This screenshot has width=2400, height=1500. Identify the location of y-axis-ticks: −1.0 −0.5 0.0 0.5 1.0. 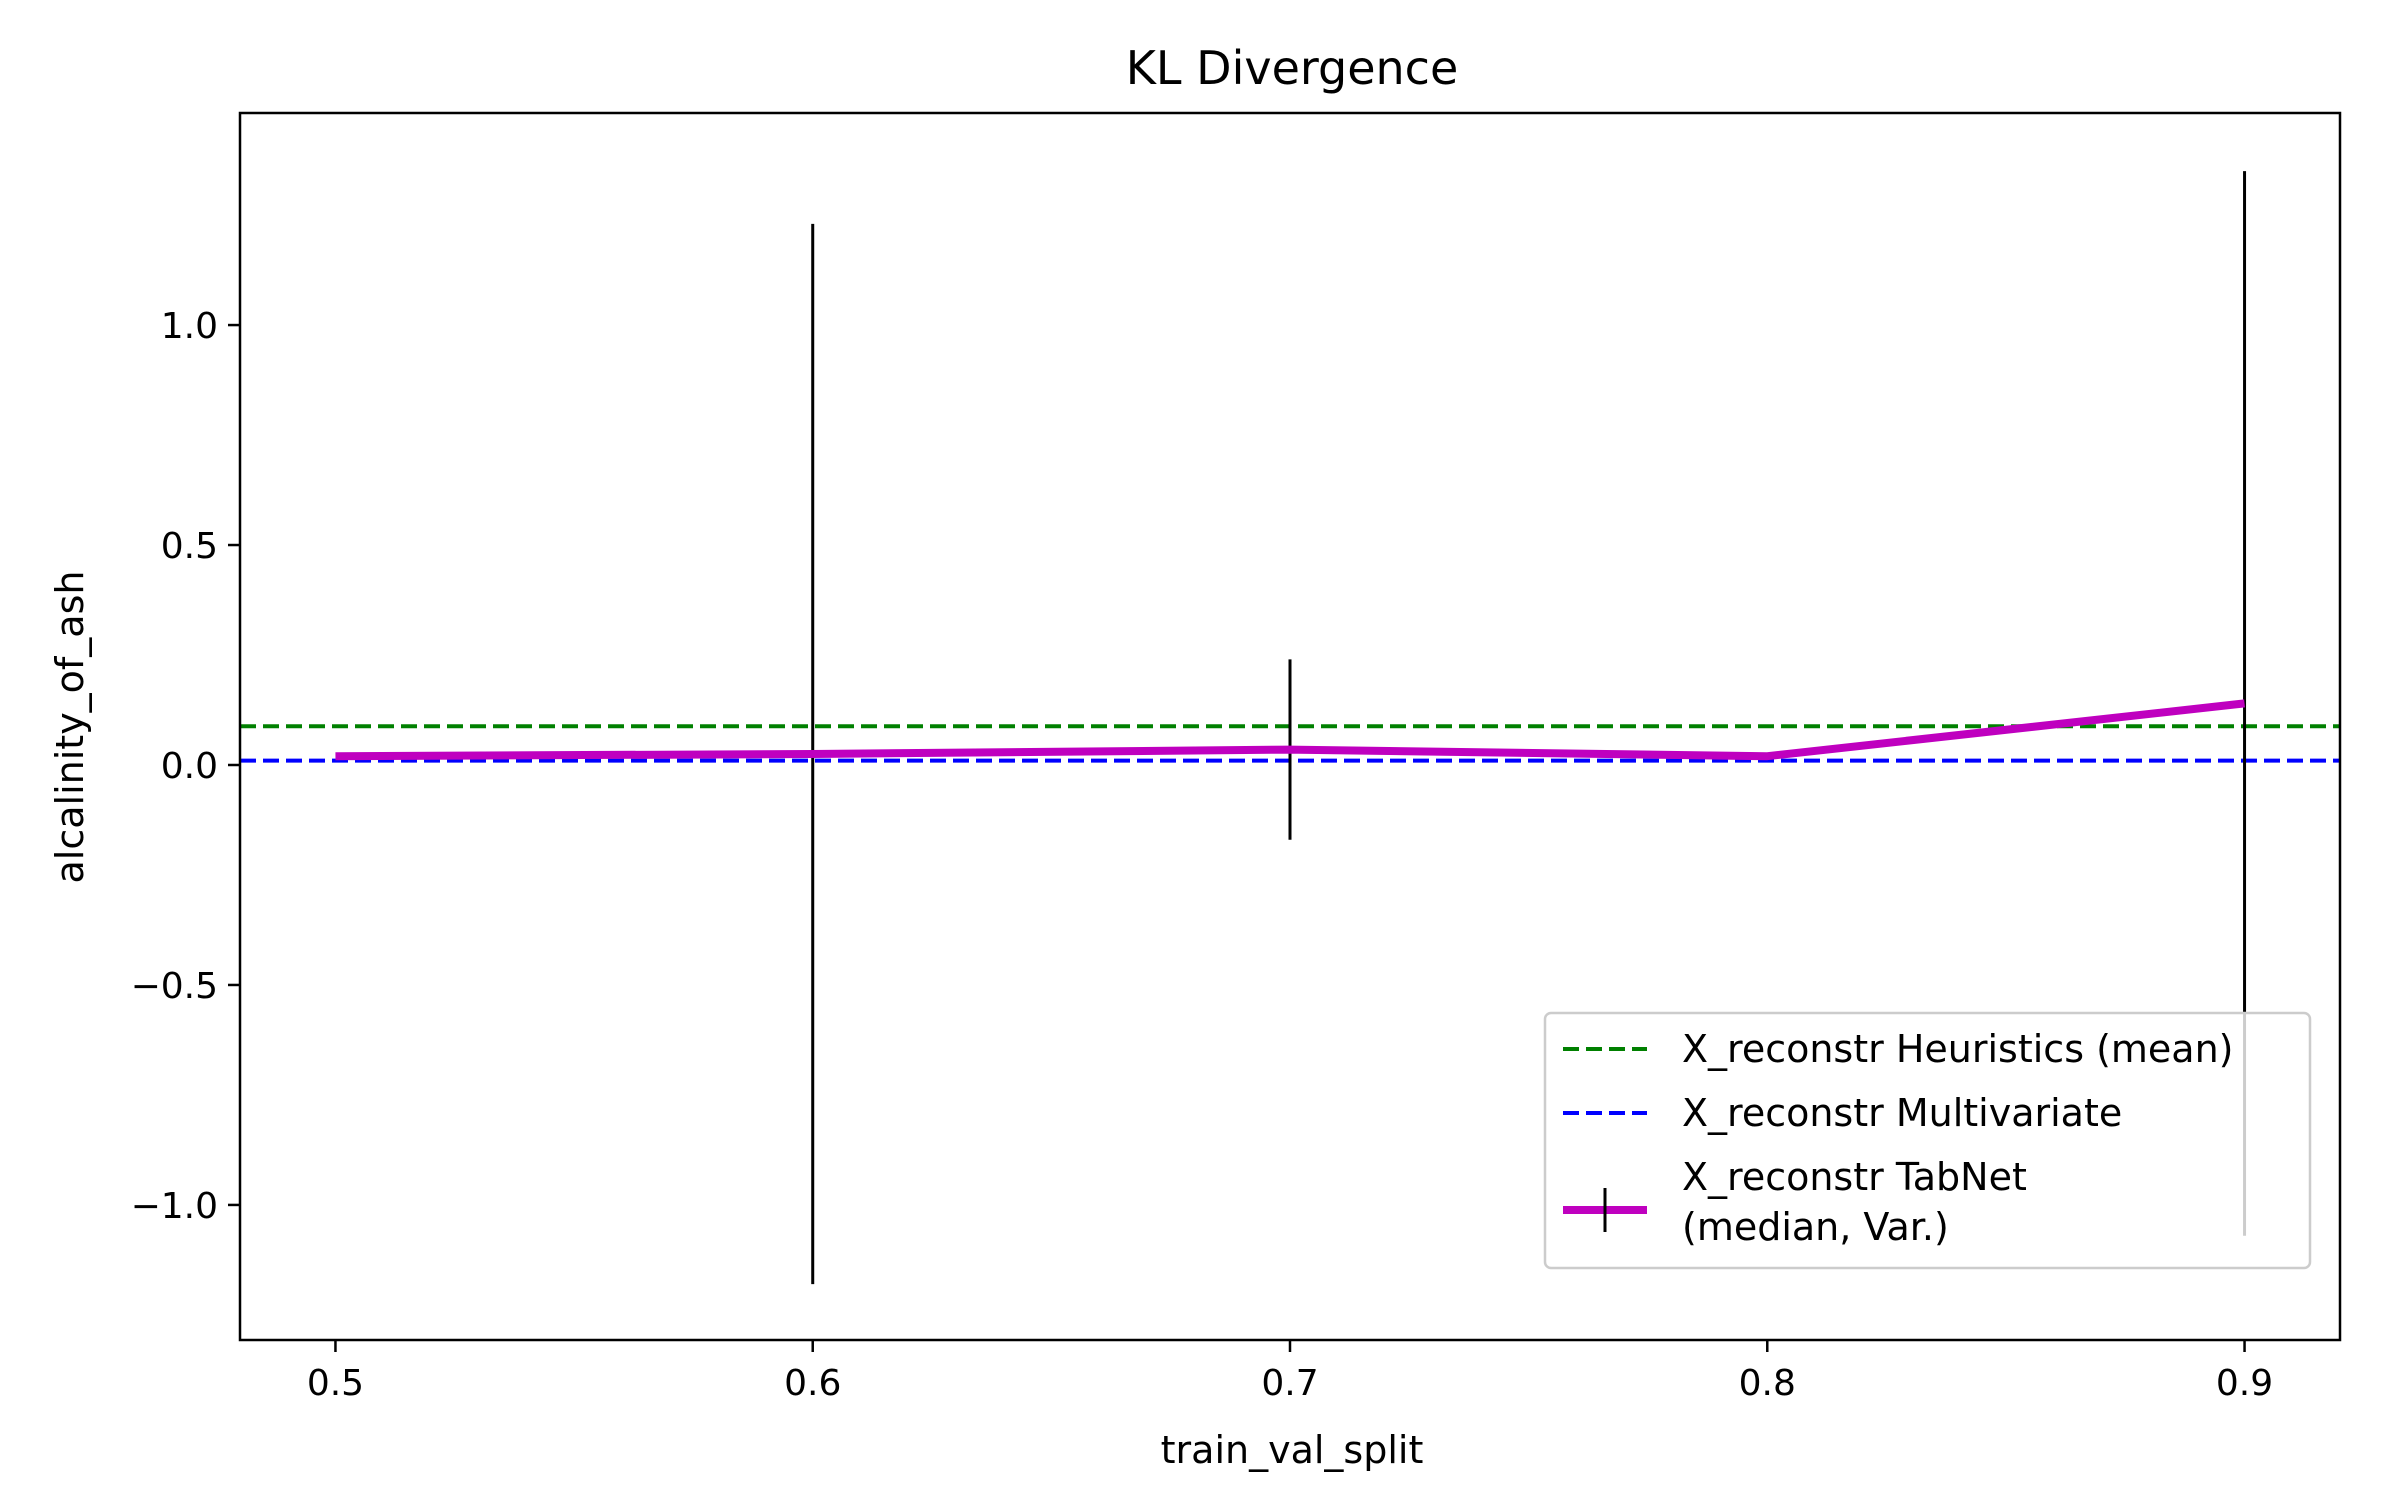
(185, 766).